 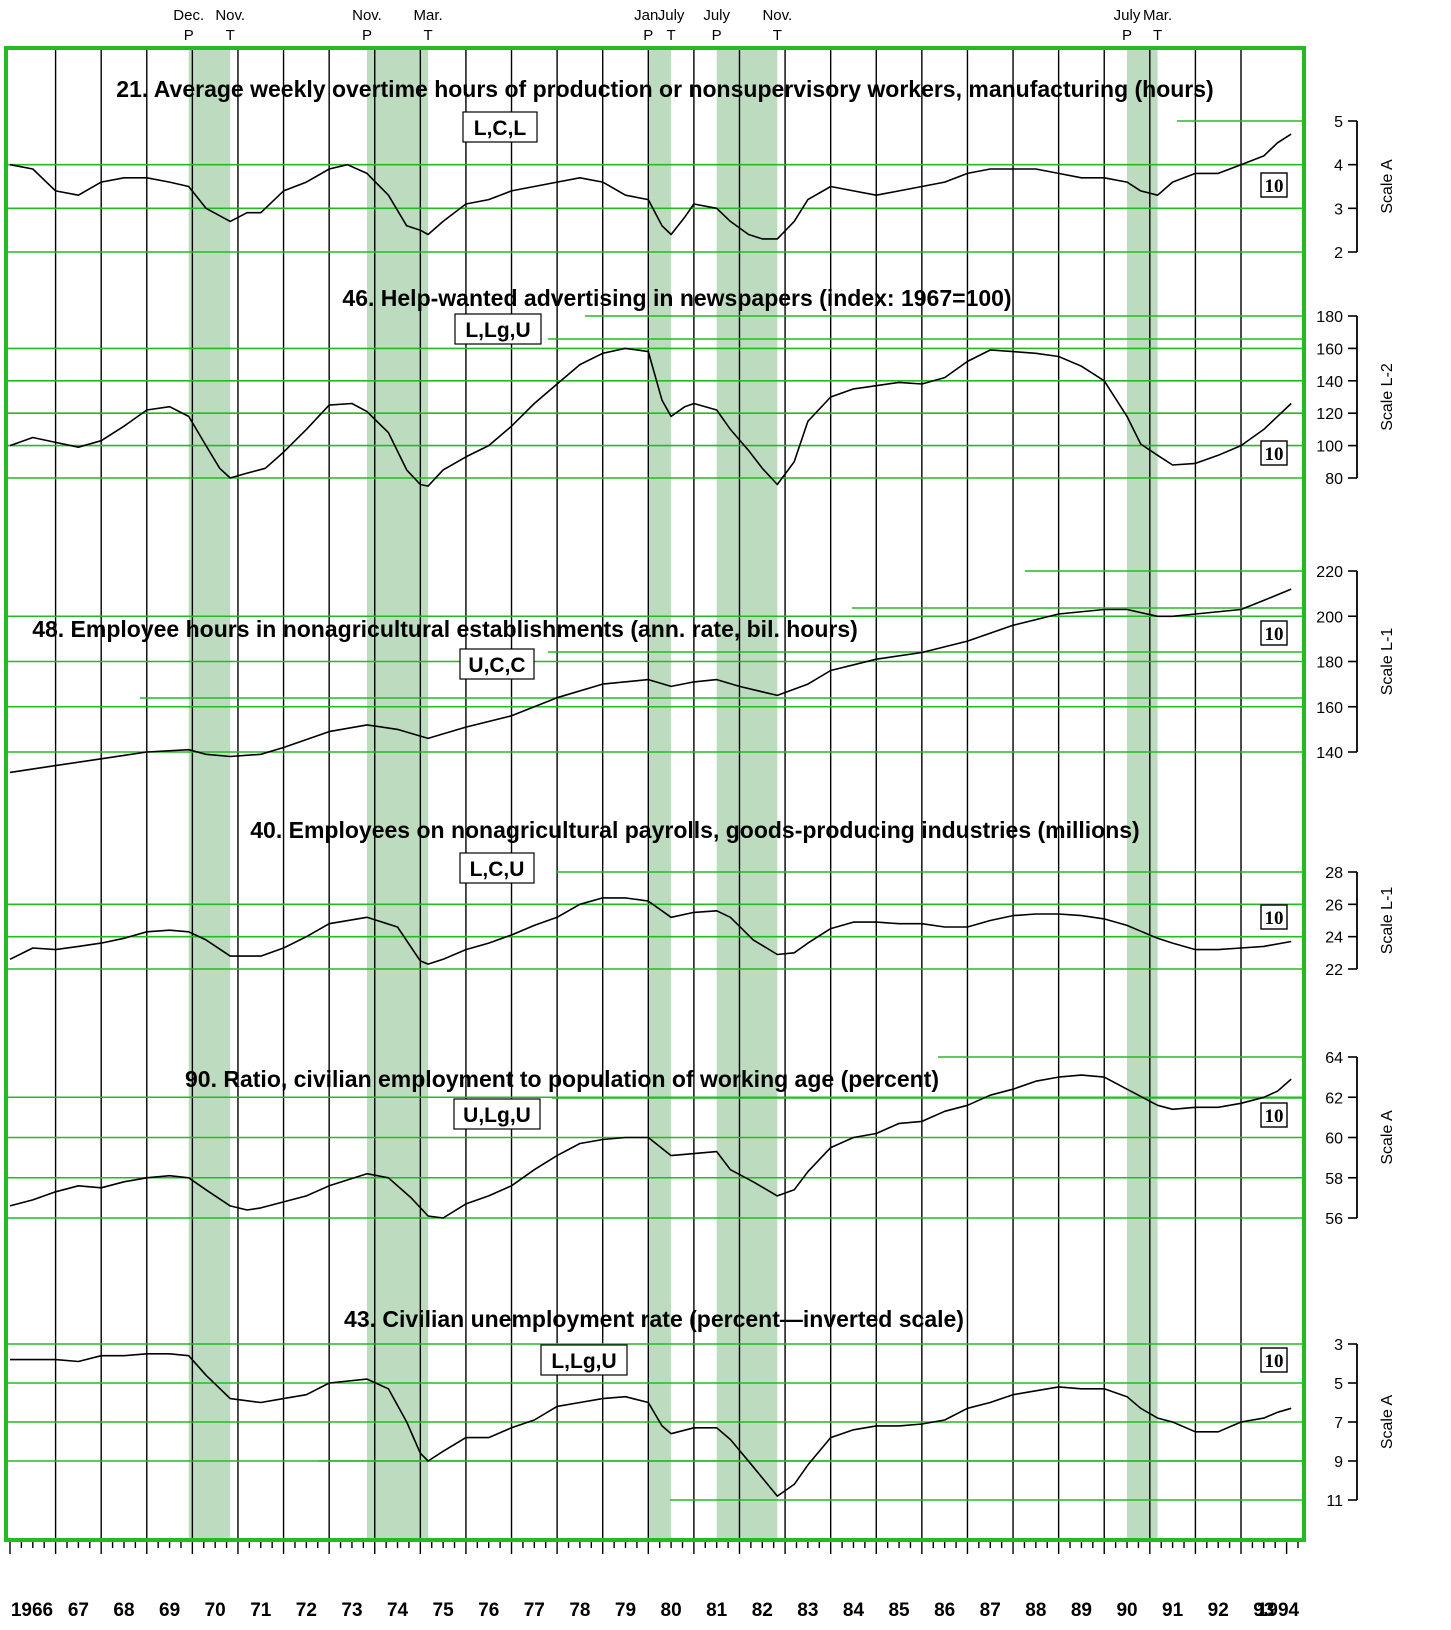 What do you see at coordinates (1274, 185) in the screenshot?
I see `lag-box-s21` at bounding box center [1274, 185].